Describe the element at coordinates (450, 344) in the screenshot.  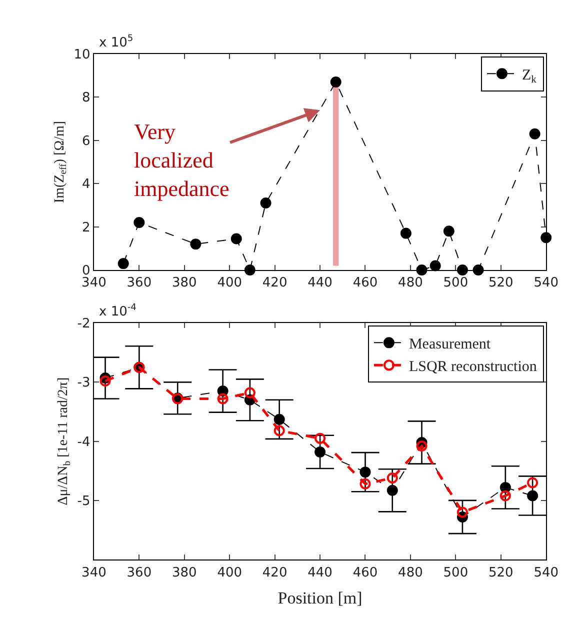
I see `legend-label: Measurement` at that location.